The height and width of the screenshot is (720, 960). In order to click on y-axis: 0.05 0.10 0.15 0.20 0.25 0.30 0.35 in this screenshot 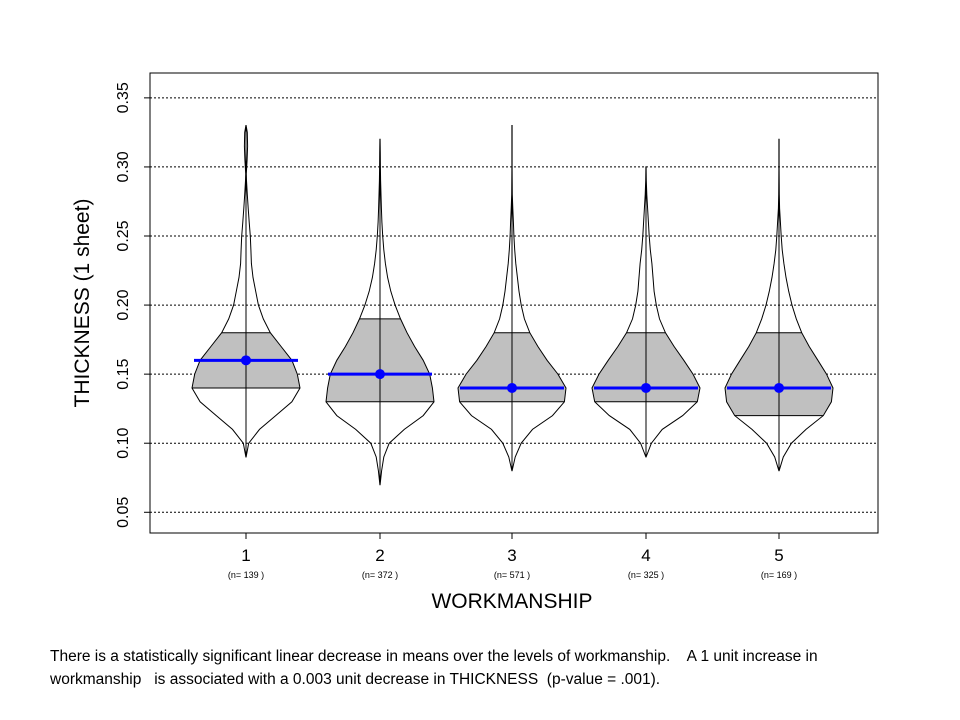, I will do `click(132, 305)`.